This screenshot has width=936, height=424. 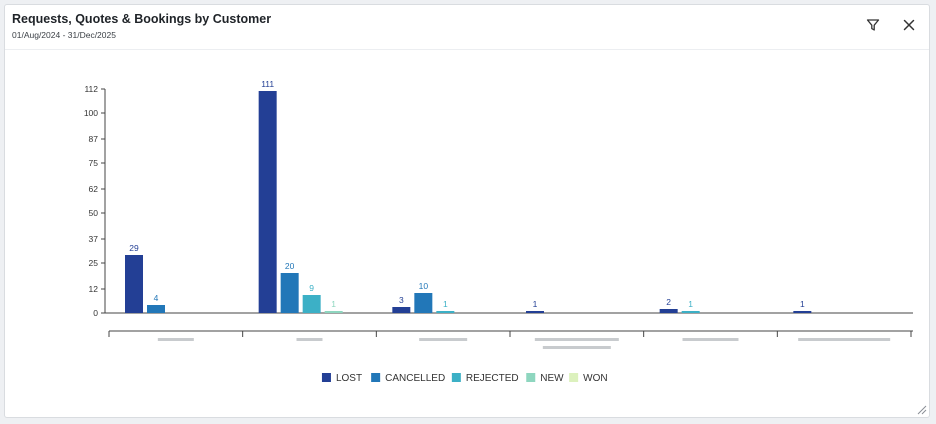 What do you see at coordinates (401, 300) in the screenshot?
I see `bar-value-label: 3` at bounding box center [401, 300].